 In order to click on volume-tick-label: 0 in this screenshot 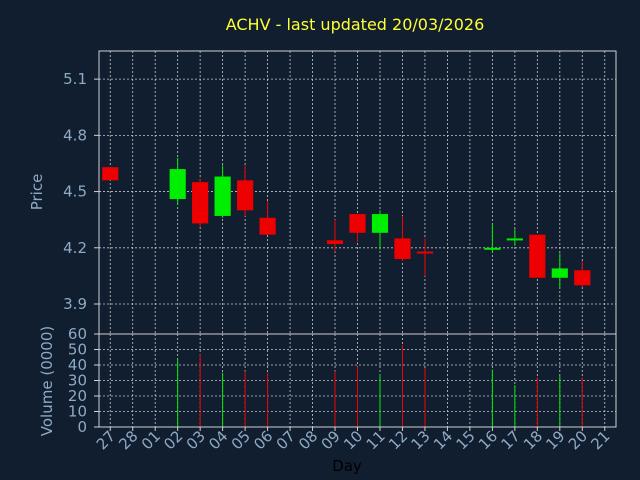, I will do `click(82, 427)`.